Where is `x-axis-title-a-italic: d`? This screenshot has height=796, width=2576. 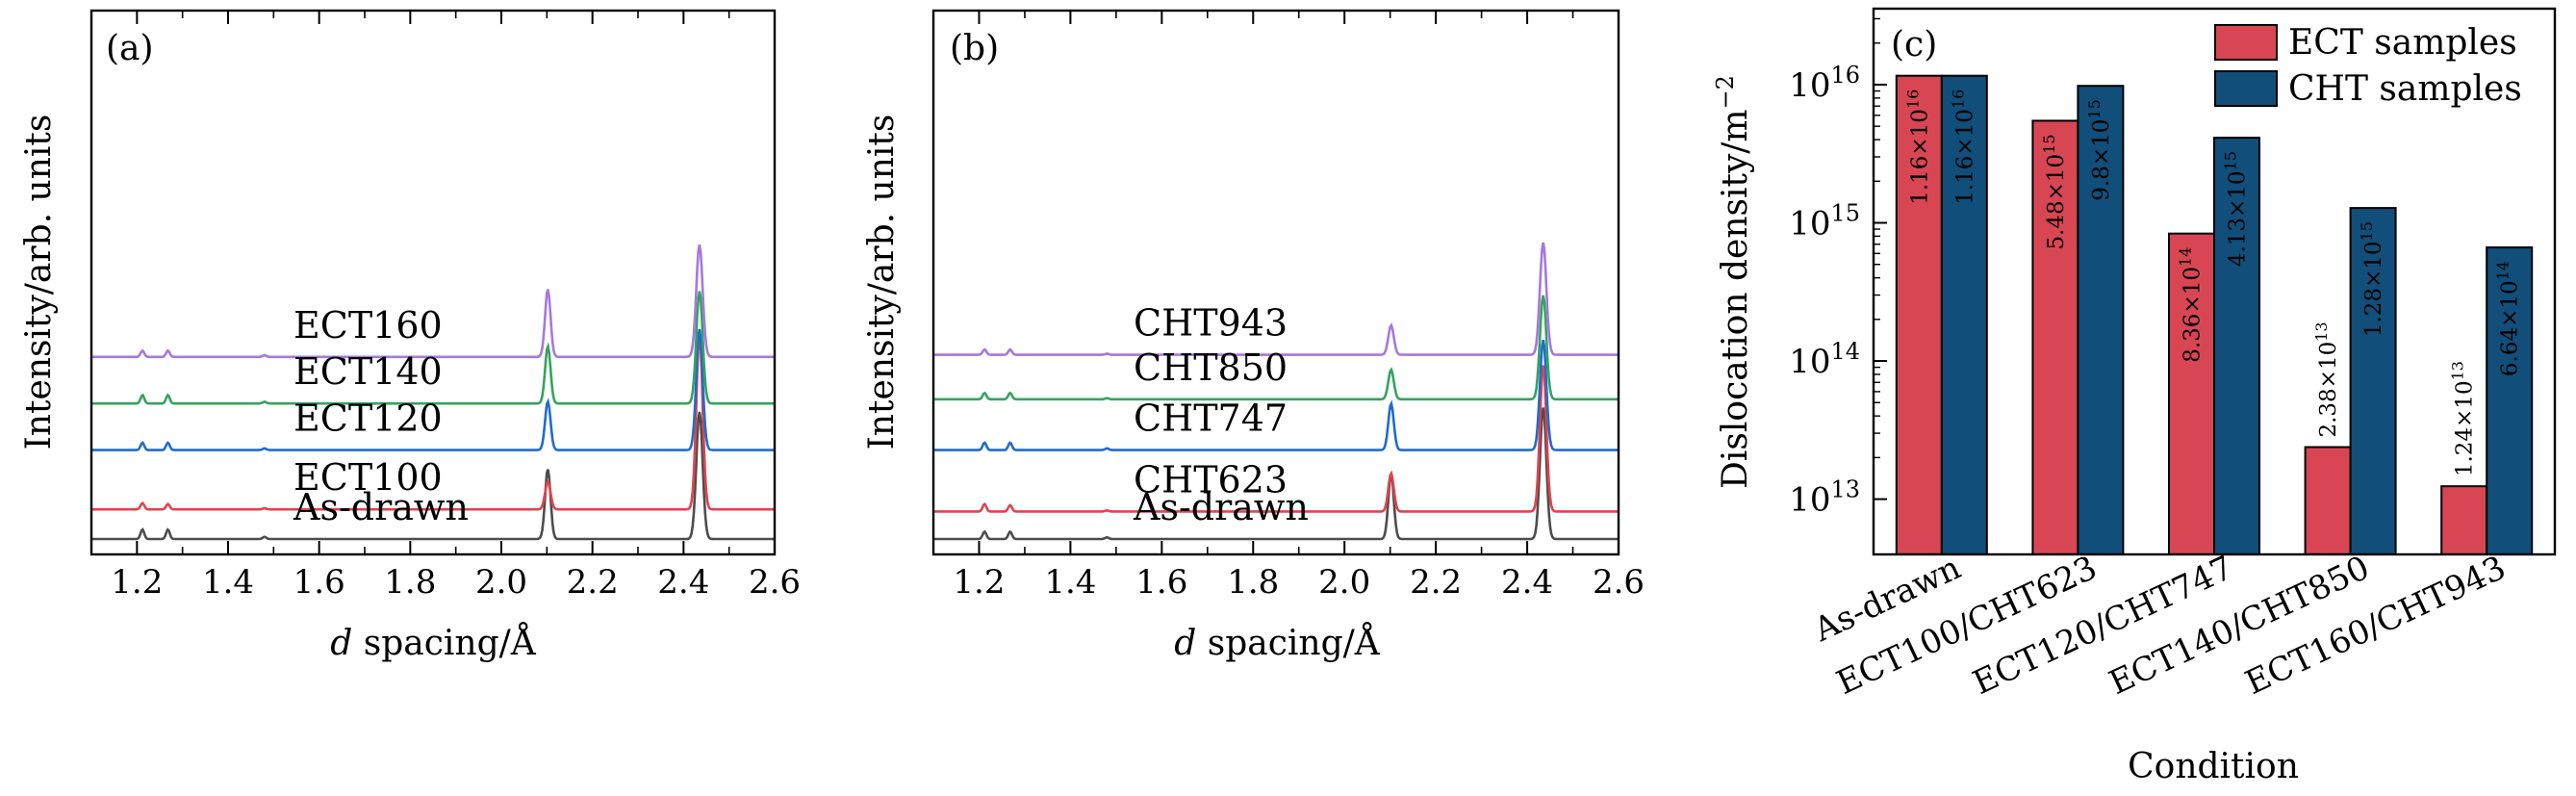 x-axis-title-a-italic: d is located at coordinates (341, 643).